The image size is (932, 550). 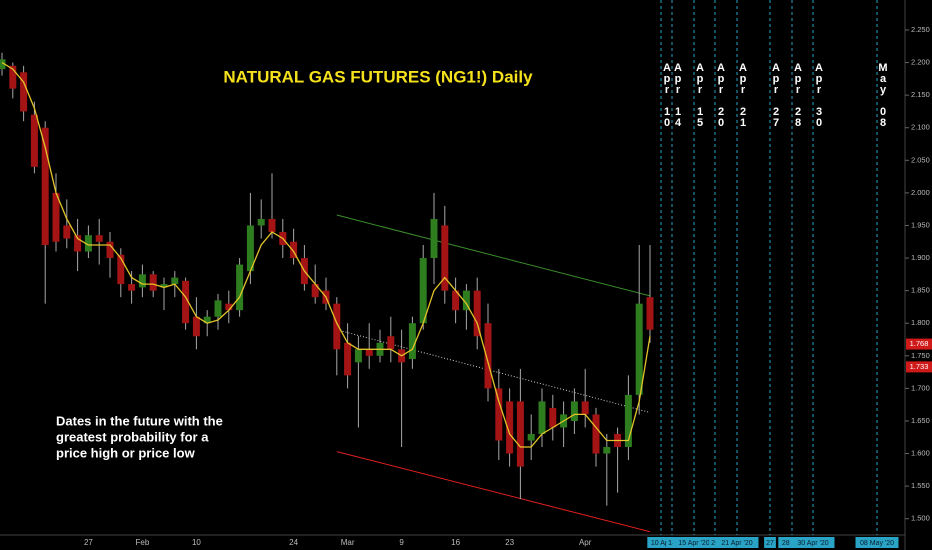 What do you see at coordinates (920, 127) in the screenshot?
I see `y-tick-label: 2.100` at bounding box center [920, 127].